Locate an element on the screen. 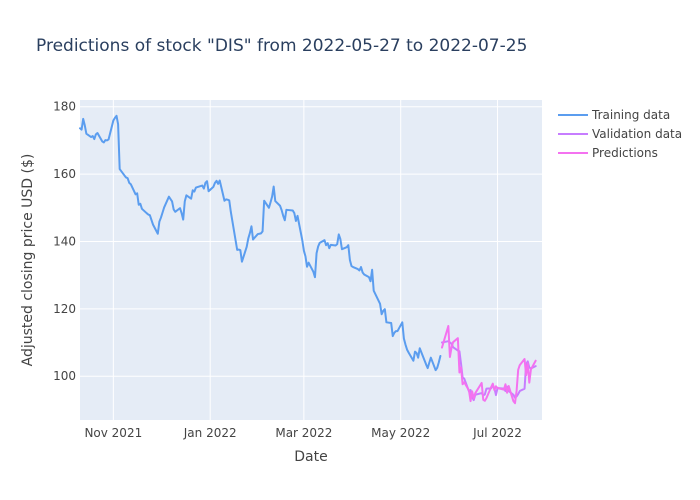  y-tick-label: 180 is located at coordinates (64, 107).